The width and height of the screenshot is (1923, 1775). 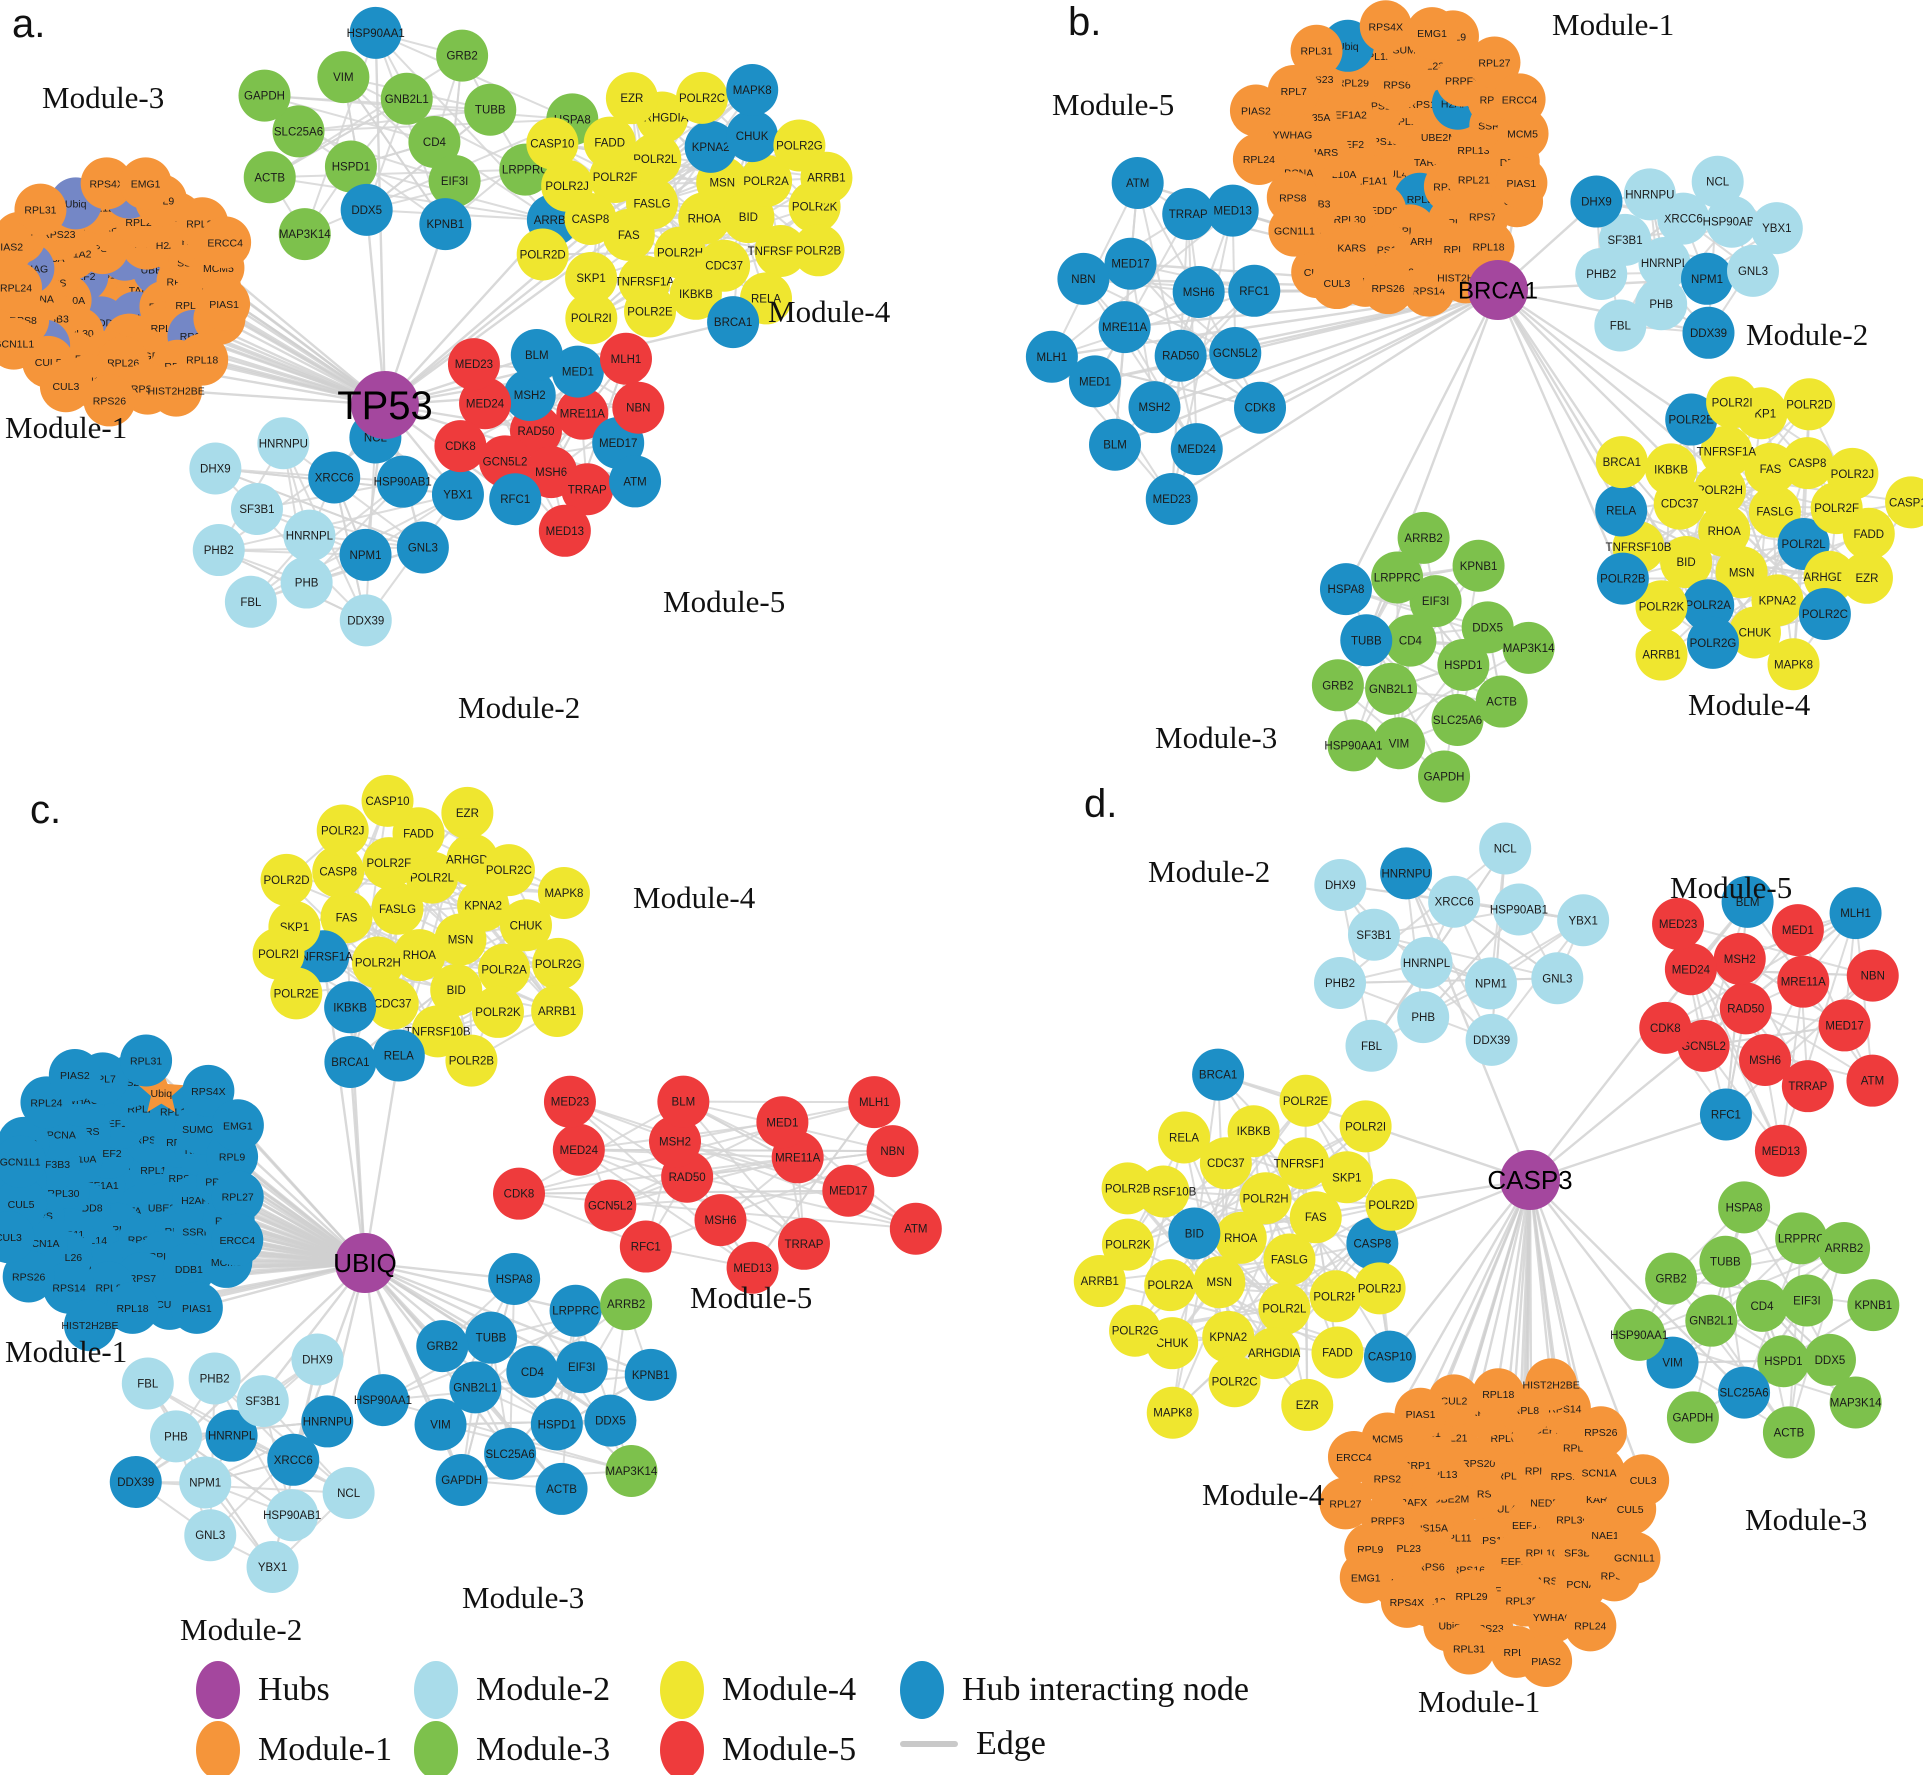 What do you see at coordinates (1830, 1361) in the screenshot?
I see `node-label: DDX5` at bounding box center [1830, 1361].